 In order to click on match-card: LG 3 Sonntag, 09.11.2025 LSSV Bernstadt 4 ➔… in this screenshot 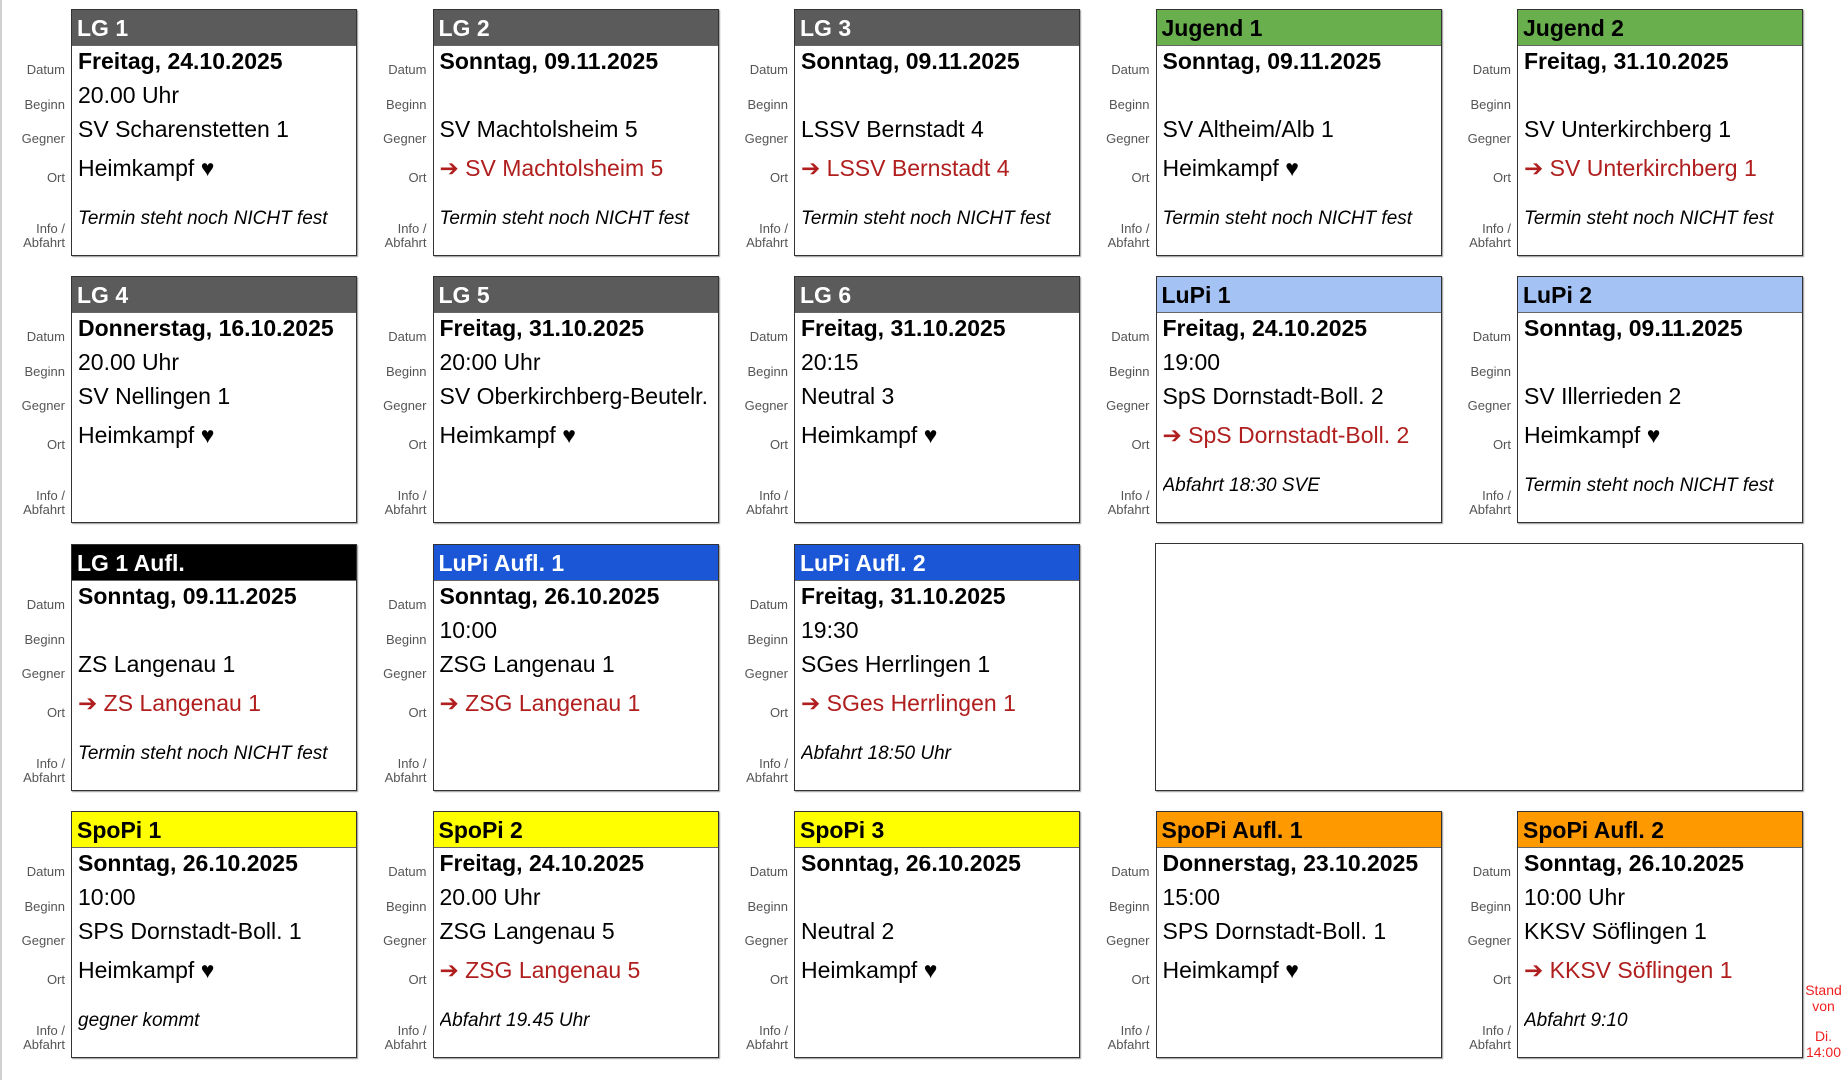, I will do `click(912, 132)`.